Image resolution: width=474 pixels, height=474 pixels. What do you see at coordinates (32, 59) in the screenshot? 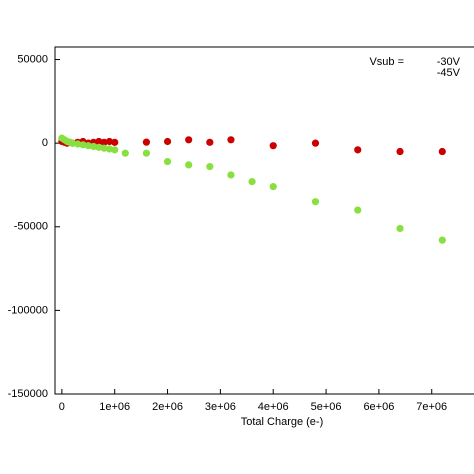
I see `y-tick-label: 50000` at bounding box center [32, 59].